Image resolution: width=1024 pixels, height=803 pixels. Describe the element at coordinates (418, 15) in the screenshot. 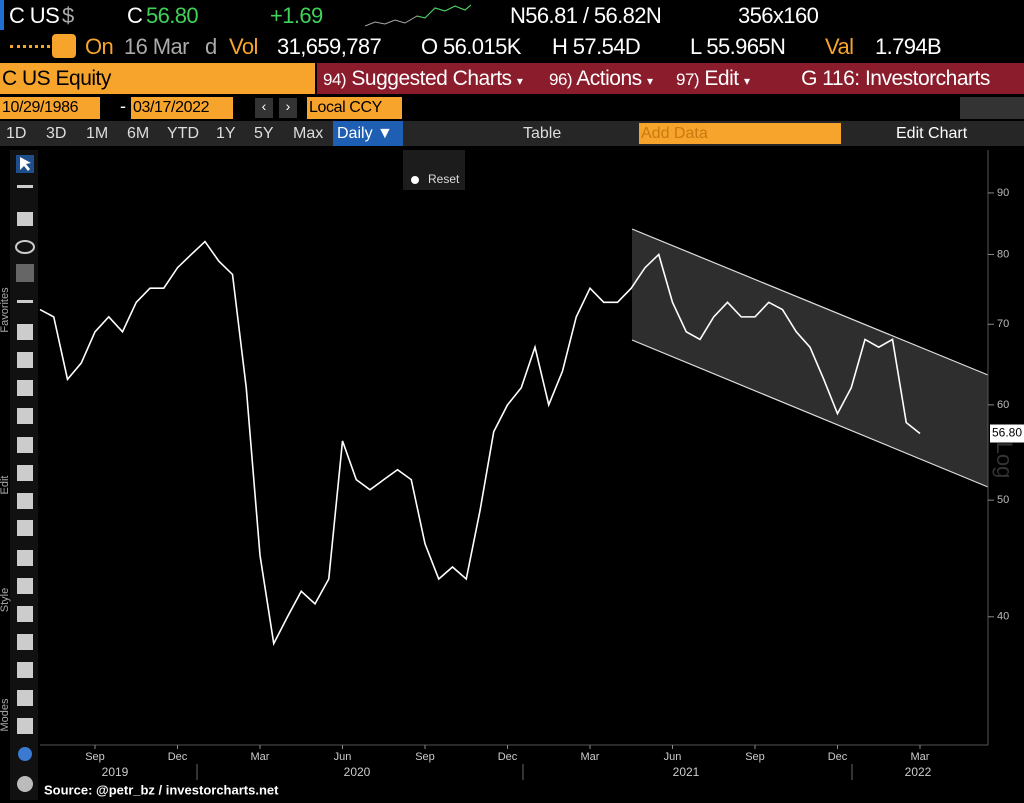

I see `sparkline` at that location.